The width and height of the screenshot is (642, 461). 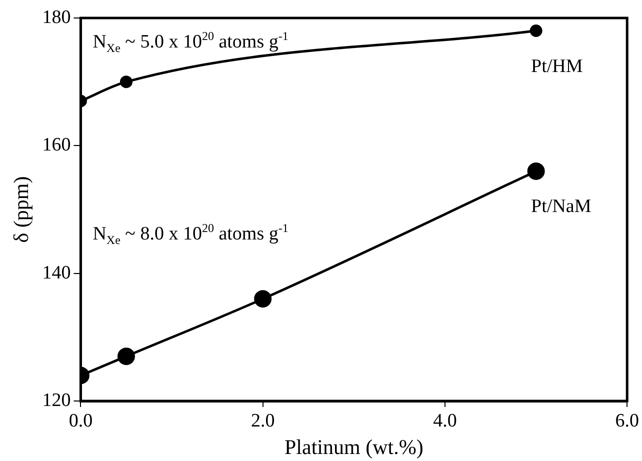 I want to click on annotation: N$_{Xe}$ ~ 8.0 x 10$^{20}$ atoms g$^{-1}$, so click(x=190, y=234).